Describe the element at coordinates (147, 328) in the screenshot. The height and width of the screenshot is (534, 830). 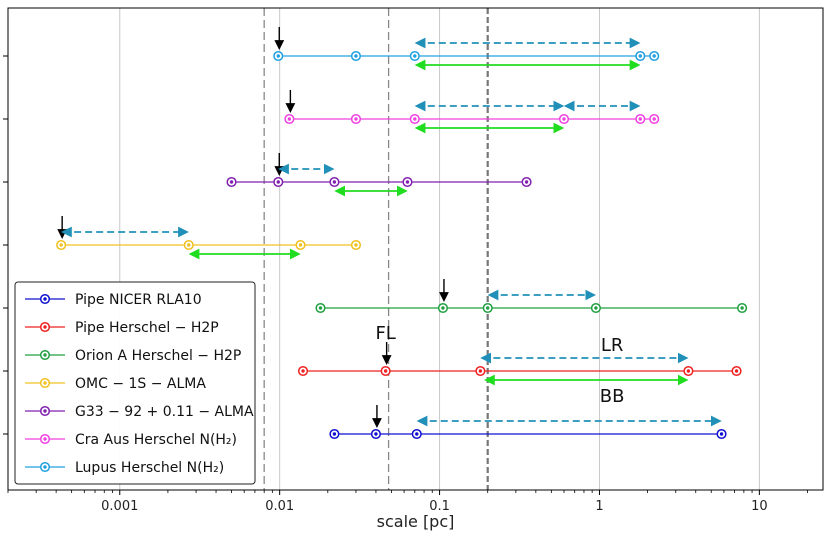
I see `legend-entry: Pipe Herschel − H2P` at that location.